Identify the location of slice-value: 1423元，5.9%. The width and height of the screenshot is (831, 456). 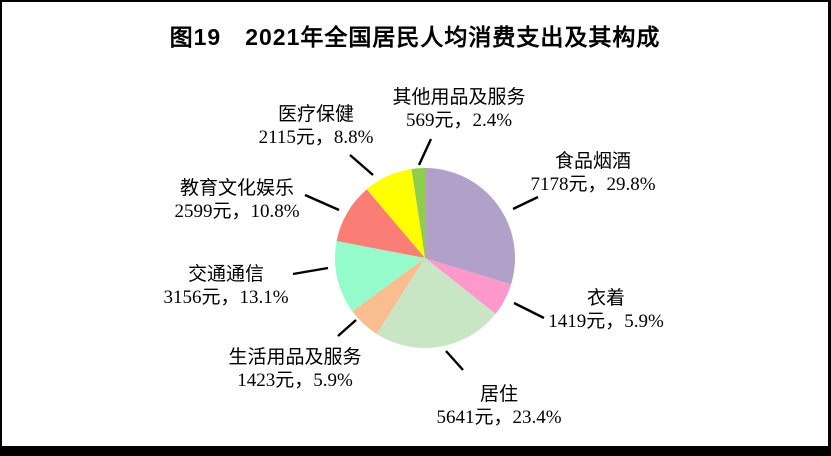
(295, 380).